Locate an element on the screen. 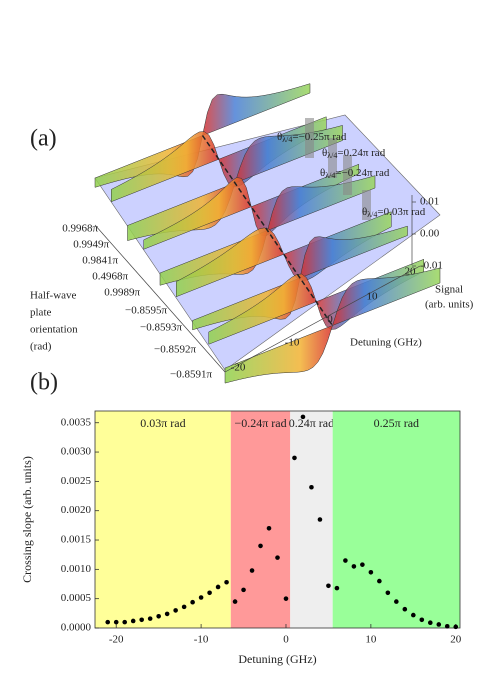 The image size is (491, 694). z-tick-label: 0.01 is located at coordinates (429, 202).